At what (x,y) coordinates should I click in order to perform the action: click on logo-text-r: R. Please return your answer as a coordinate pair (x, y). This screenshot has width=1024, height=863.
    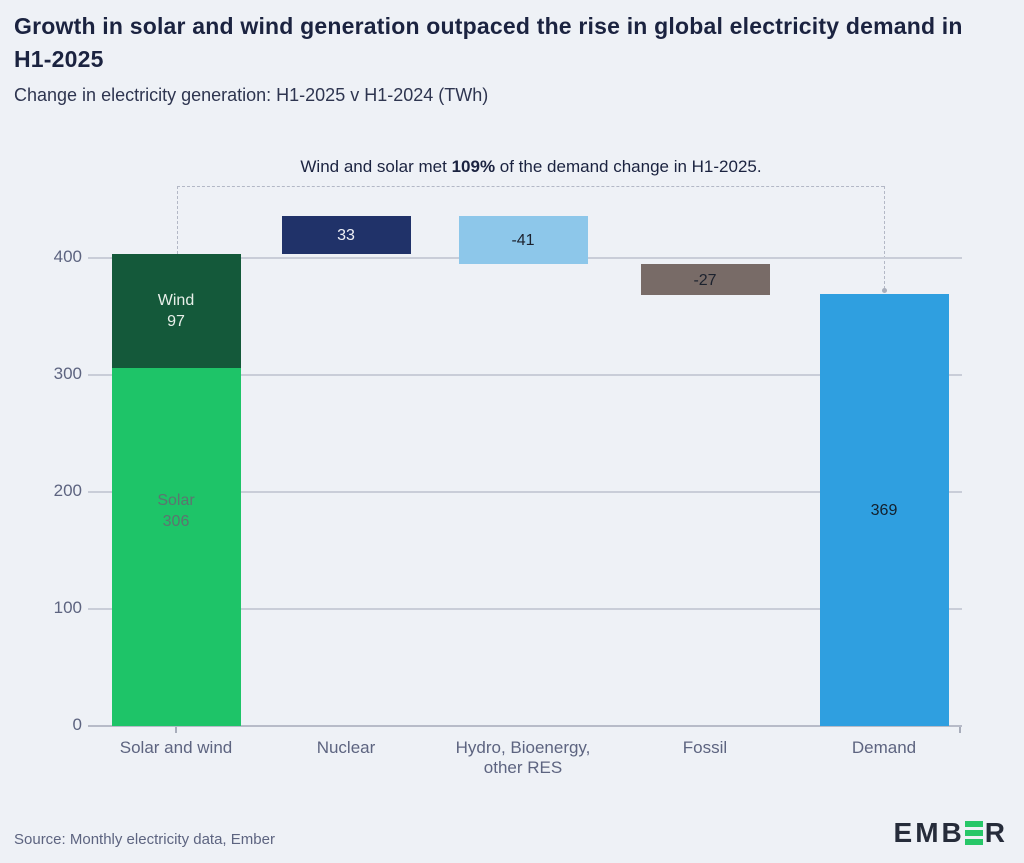
    Looking at the image, I should click on (996, 832).